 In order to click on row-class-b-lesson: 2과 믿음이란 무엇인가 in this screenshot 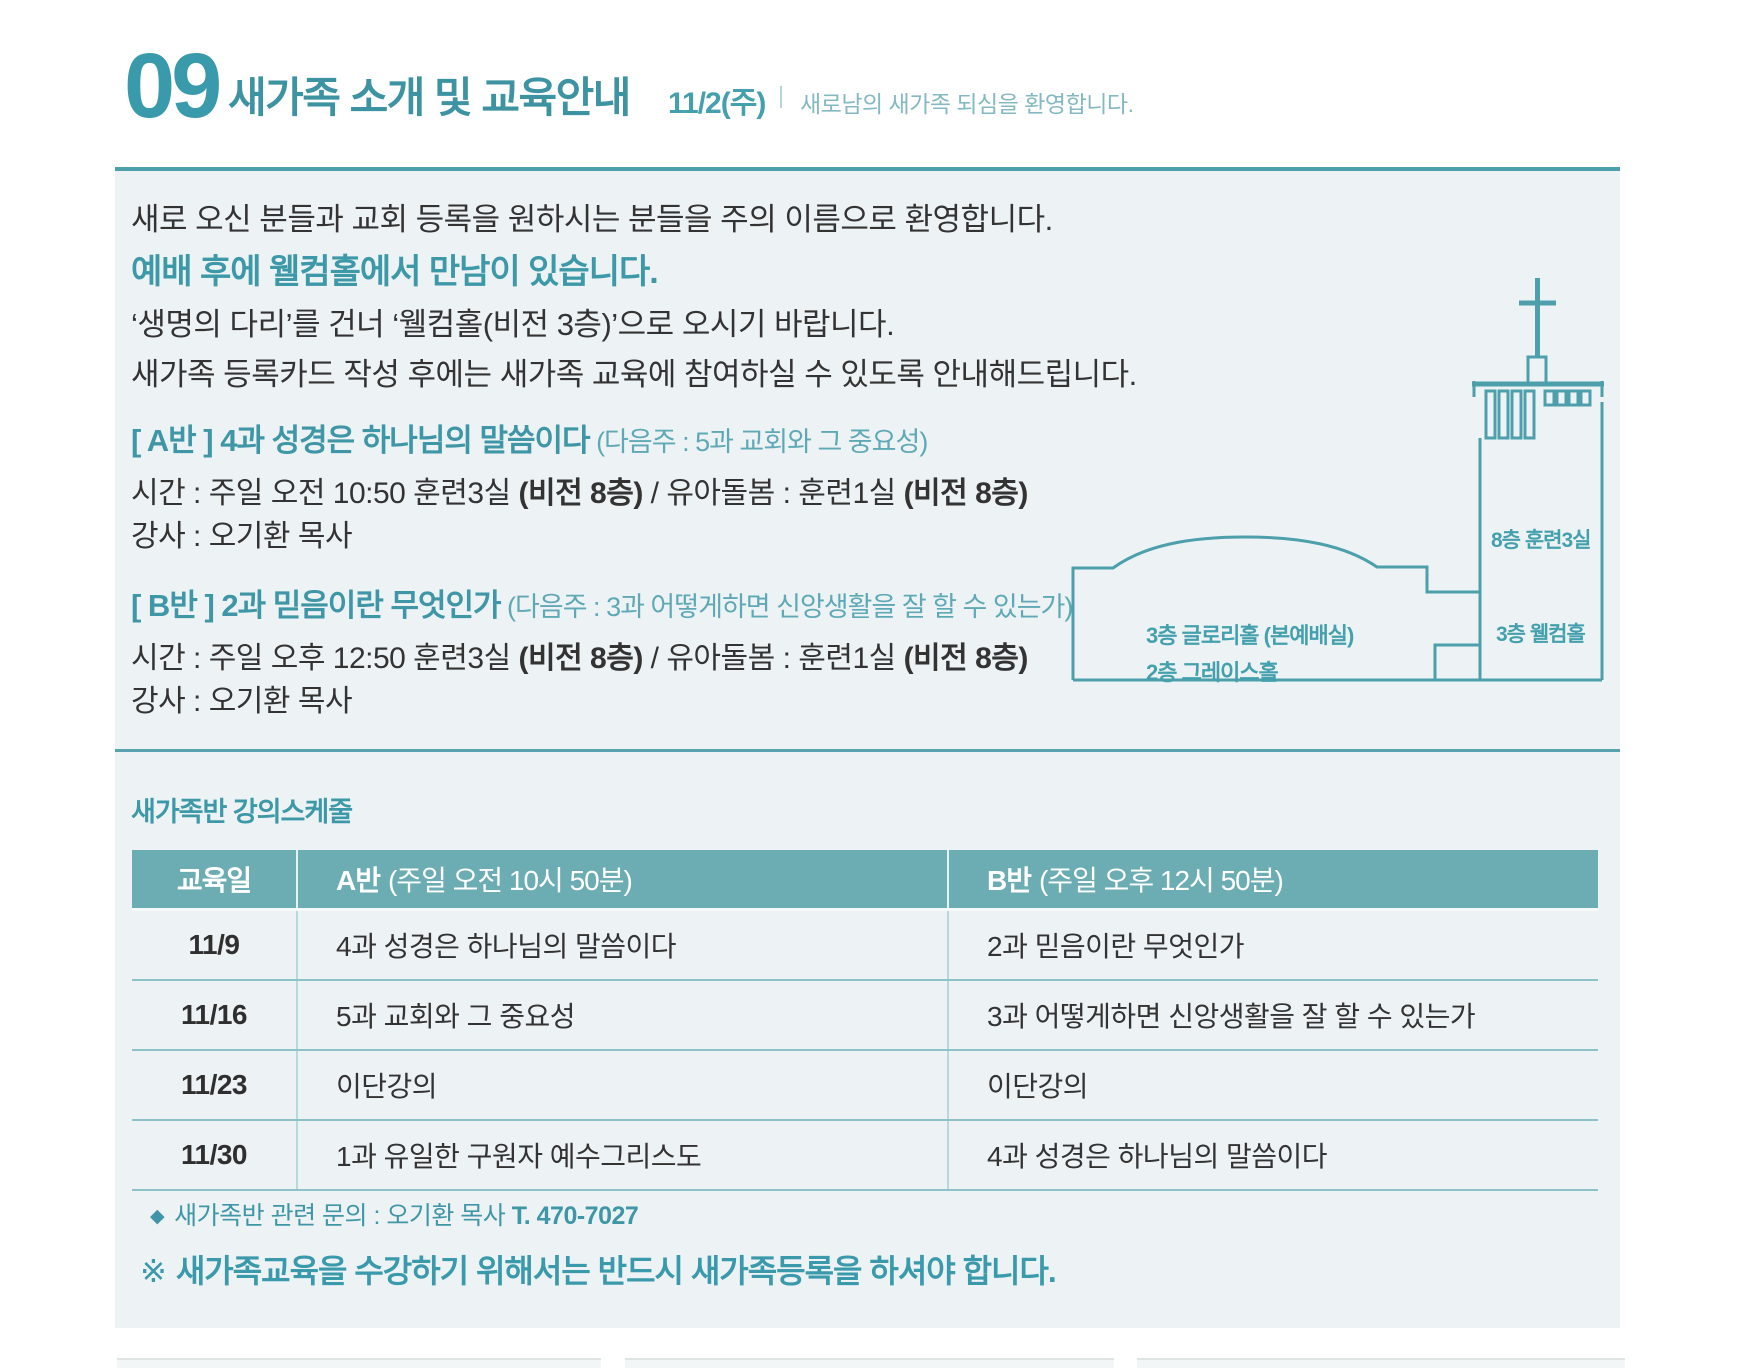, I will do `click(1272, 945)`.